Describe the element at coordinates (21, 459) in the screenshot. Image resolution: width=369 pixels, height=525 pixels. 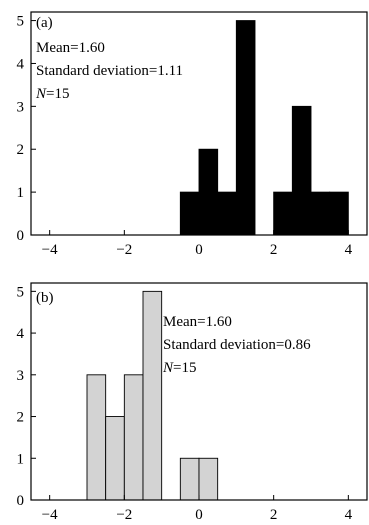
I see `panel-b-y-tick-label: 1` at that location.